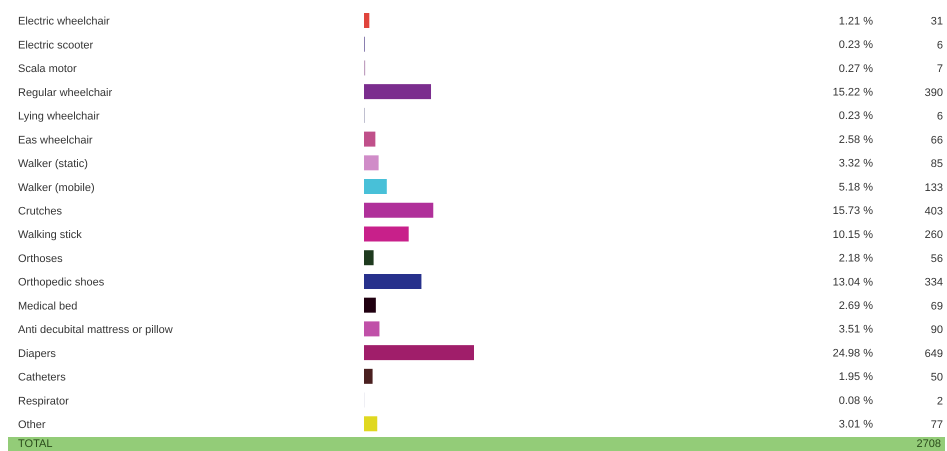  What do you see at coordinates (936, 330) in the screenshot?
I see `text: 90` at bounding box center [936, 330].